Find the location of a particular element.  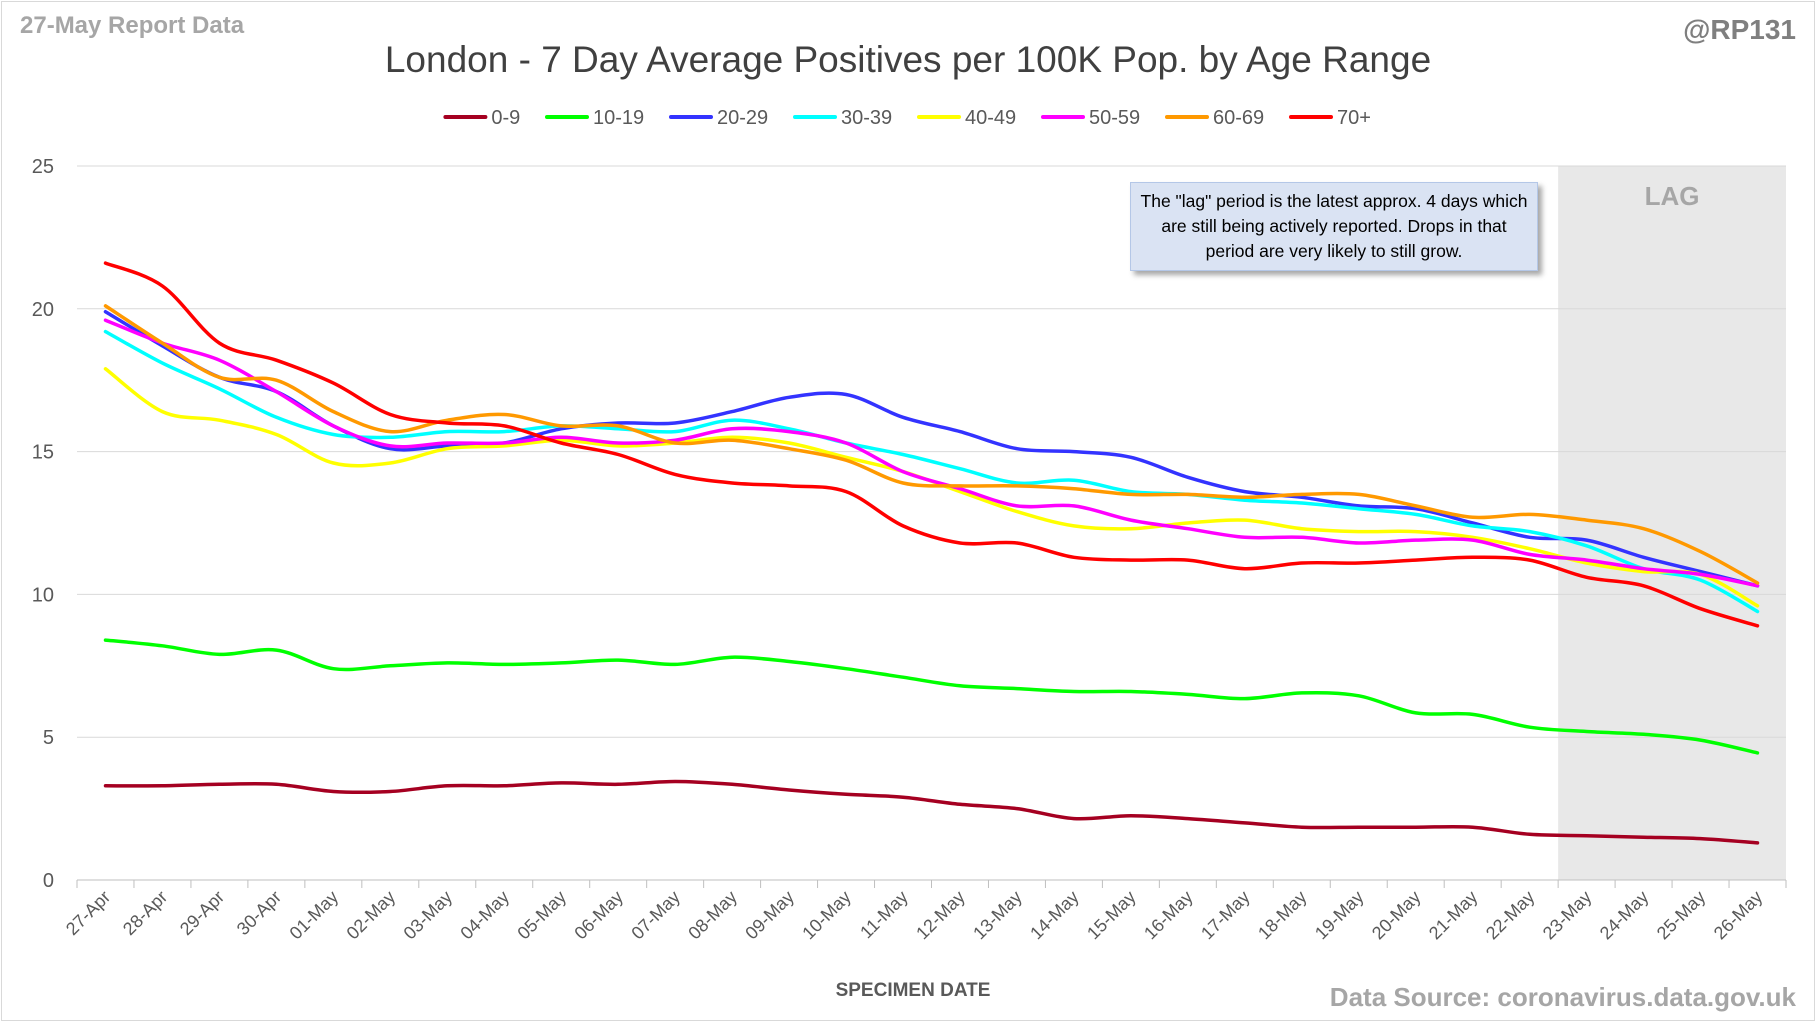

legend-label: 30-39 is located at coordinates (866, 118).